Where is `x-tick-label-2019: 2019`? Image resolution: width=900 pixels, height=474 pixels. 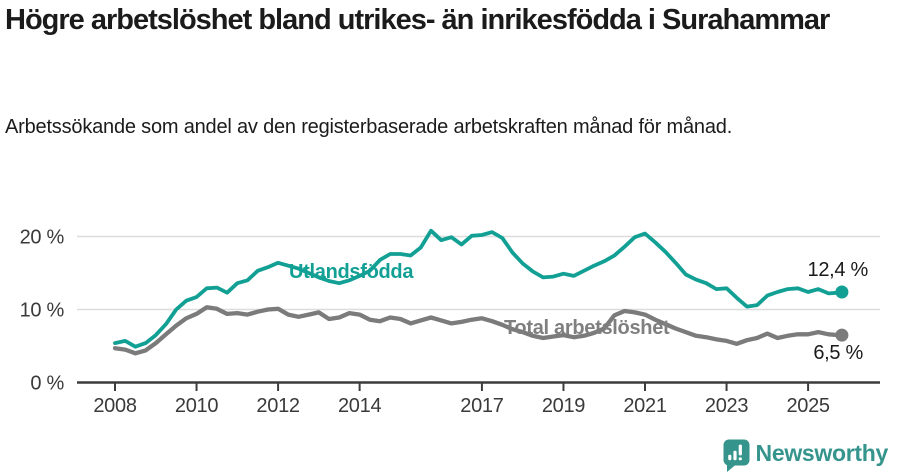 x-tick-label-2019: 2019 is located at coordinates (563, 406).